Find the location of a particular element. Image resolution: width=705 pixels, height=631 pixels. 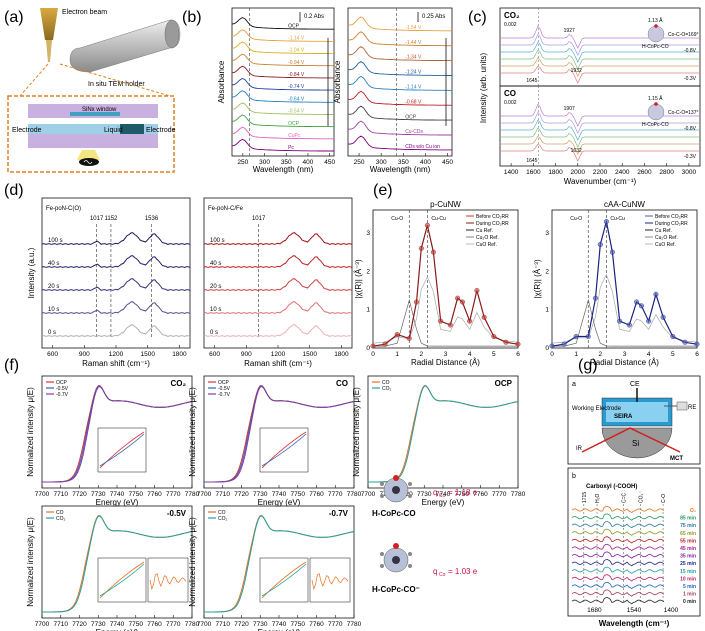

c-pot-low: -0.3V is located at coordinates (690, 79).